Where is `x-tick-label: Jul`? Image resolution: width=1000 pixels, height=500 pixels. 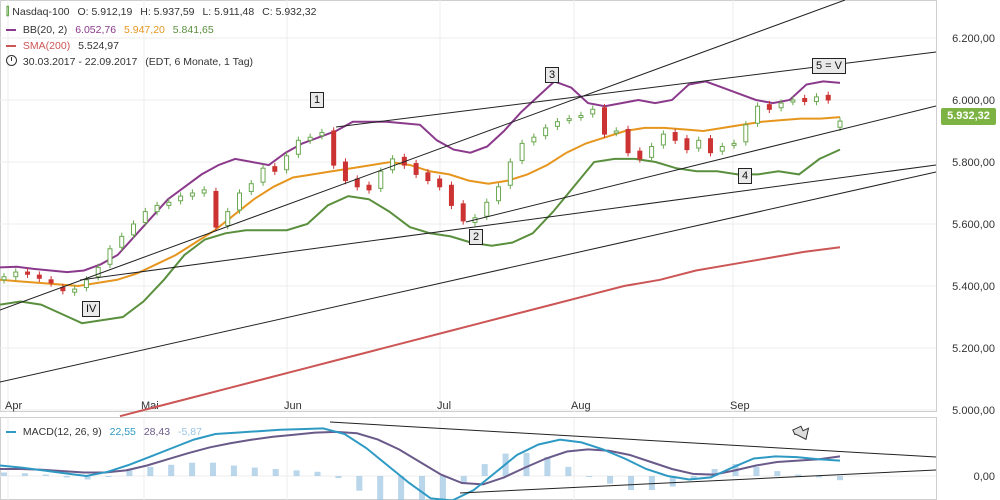
x-tick-label: Jul is located at coordinates (444, 406).